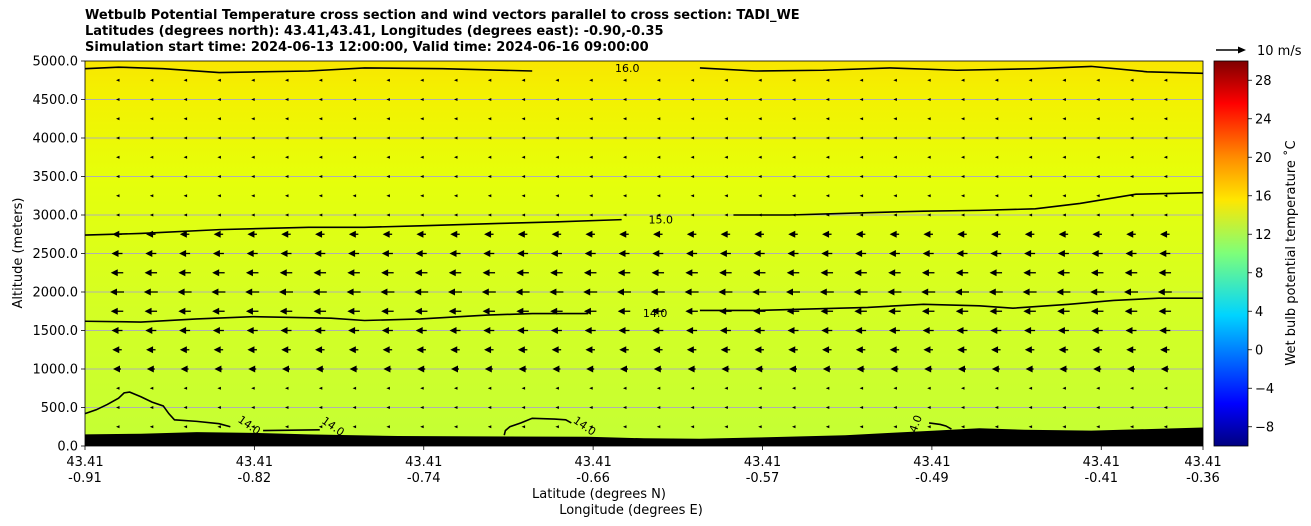  Describe the element at coordinates (255, 478) in the screenshot. I see `x-tick-lon: -0.82` at that location.